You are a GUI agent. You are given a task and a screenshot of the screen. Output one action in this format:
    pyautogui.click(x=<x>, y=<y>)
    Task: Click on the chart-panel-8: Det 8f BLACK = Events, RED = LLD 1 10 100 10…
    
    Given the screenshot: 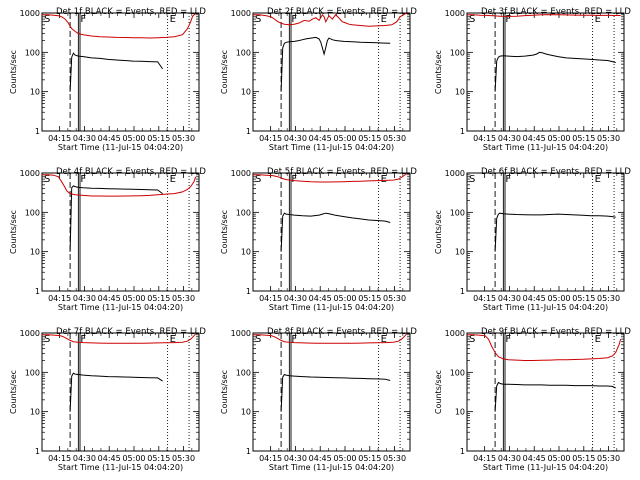 What is the action you would take?
    pyautogui.click(x=318, y=399)
    